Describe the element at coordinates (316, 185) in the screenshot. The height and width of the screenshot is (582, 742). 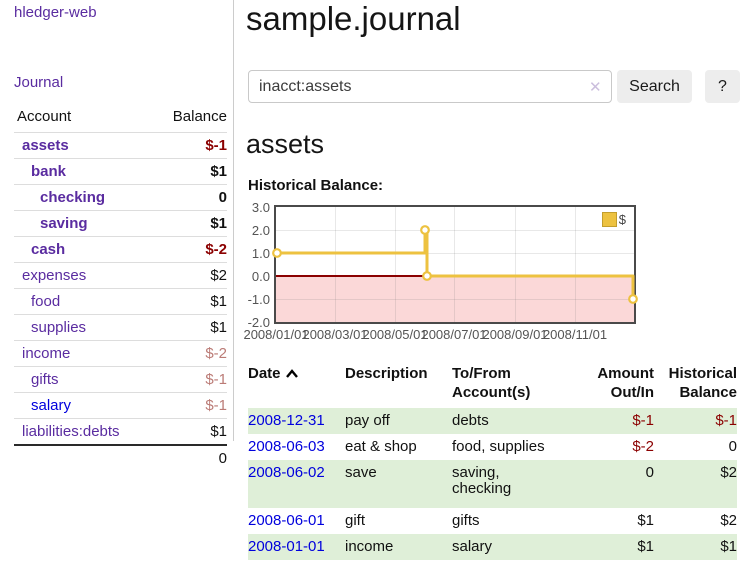
I see `chart-title: Historical Balance:` at that location.